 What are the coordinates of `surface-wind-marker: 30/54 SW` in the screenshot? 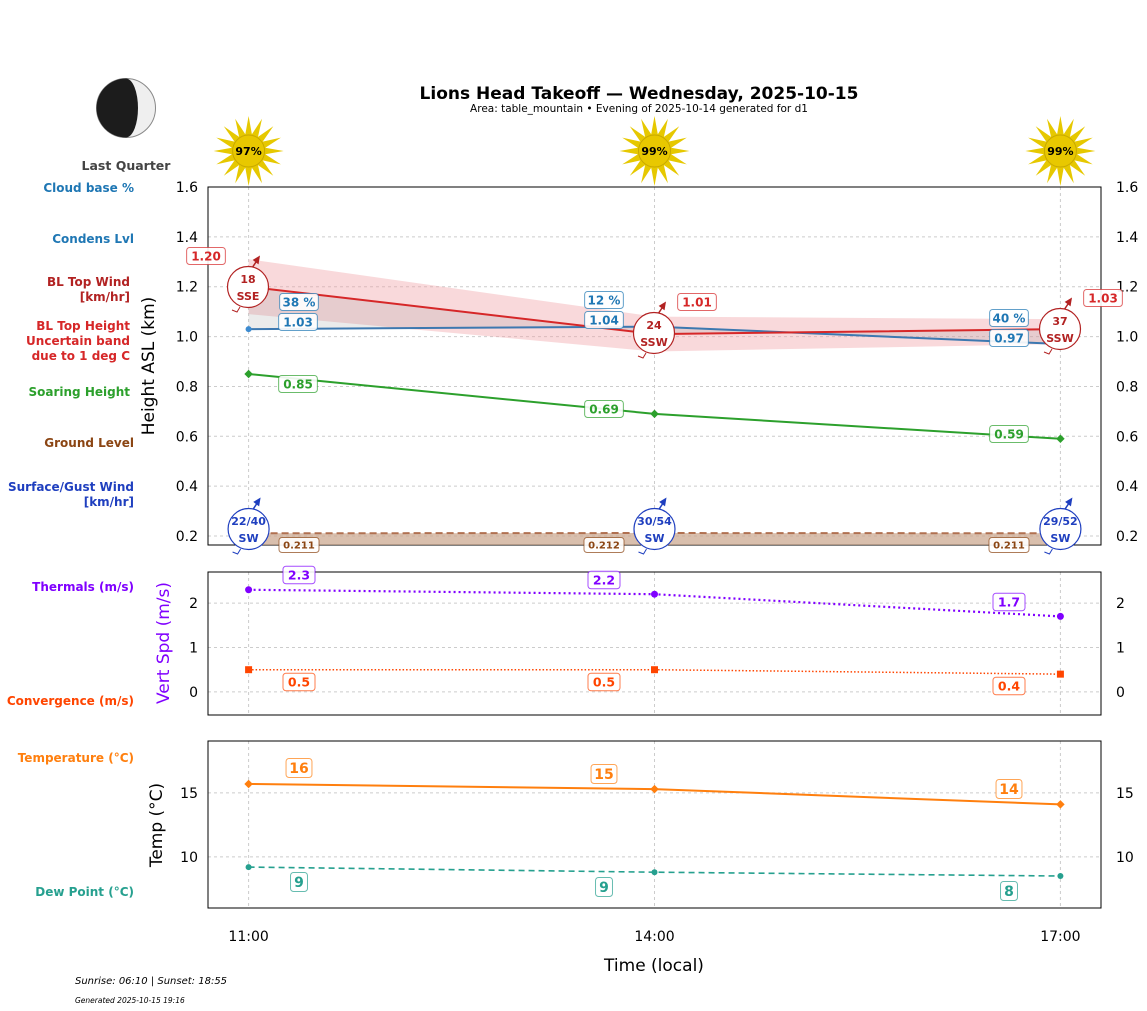 It's located at (654, 526).